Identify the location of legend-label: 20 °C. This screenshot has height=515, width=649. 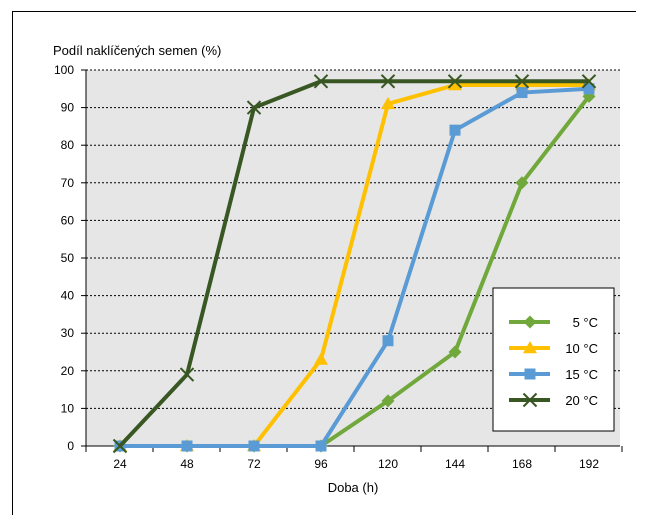
(581, 400).